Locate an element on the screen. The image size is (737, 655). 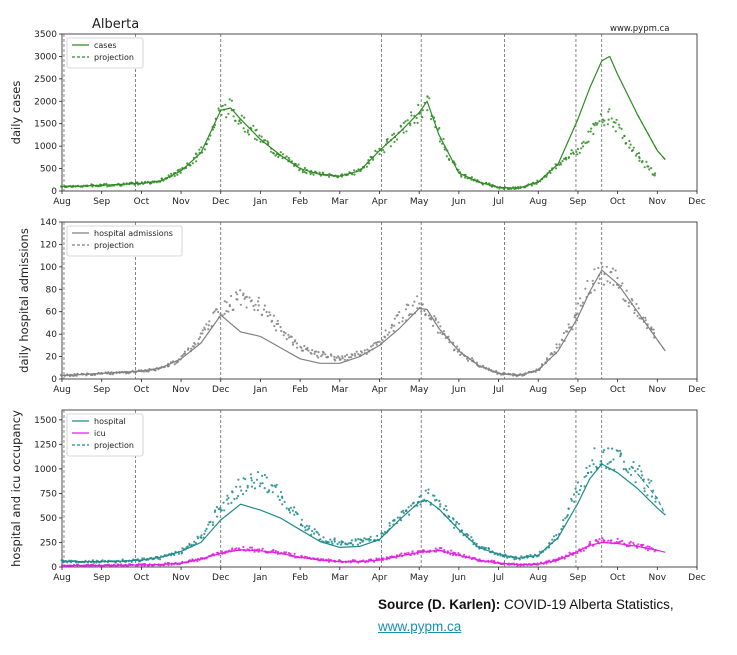
x-tick-label: Mar is located at coordinates (339, 390).